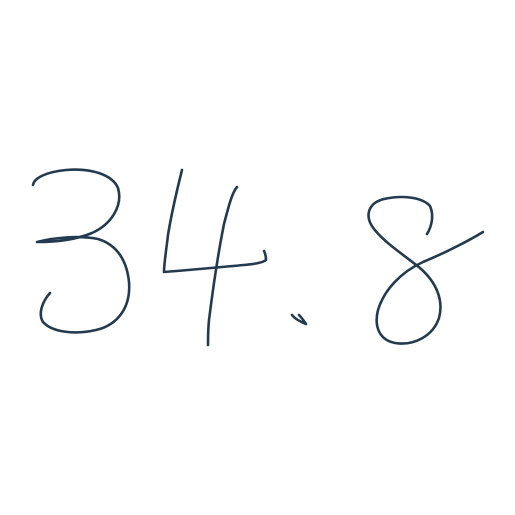 The image size is (515, 515). What do you see at coordinates (426, 270) in the screenshot?
I see `digit-eight` at bounding box center [426, 270].